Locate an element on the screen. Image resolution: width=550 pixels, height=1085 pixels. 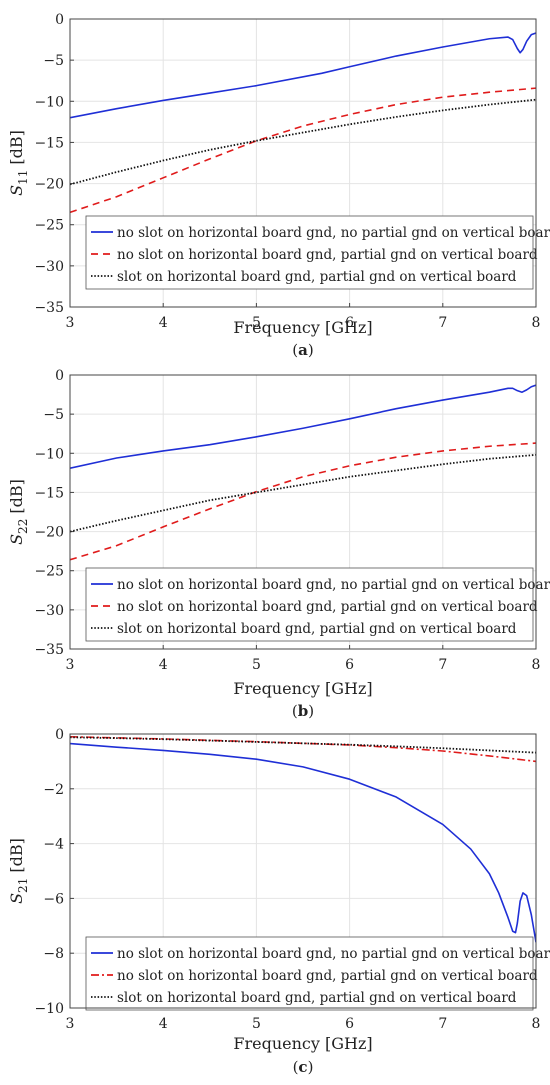
y-axis-label: S21 [dB] is located at coordinates (18, 871).